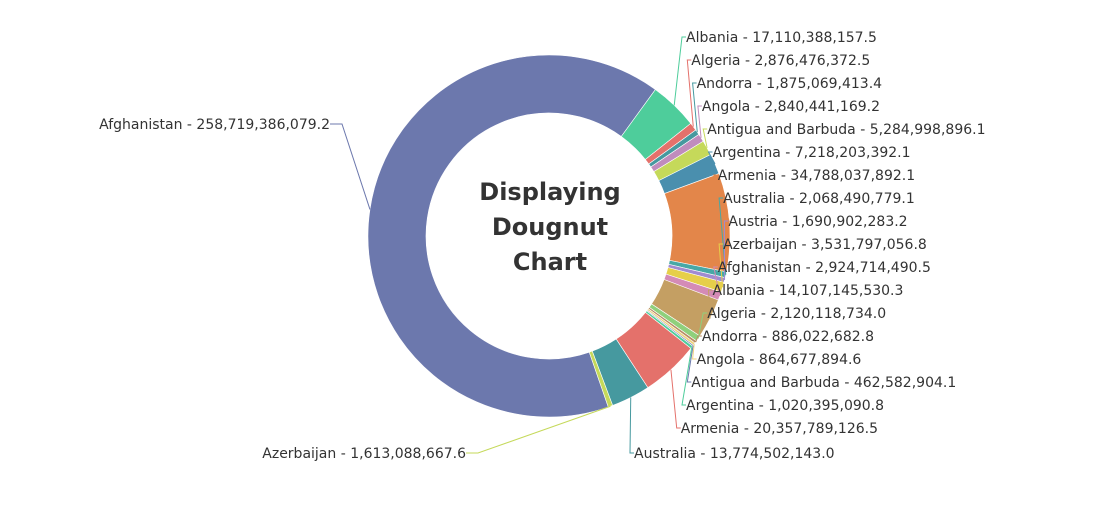 The width and height of the screenshot is (1119, 507). I want to click on slice-label-15: Angola - 864,677,894.6, so click(779, 360).